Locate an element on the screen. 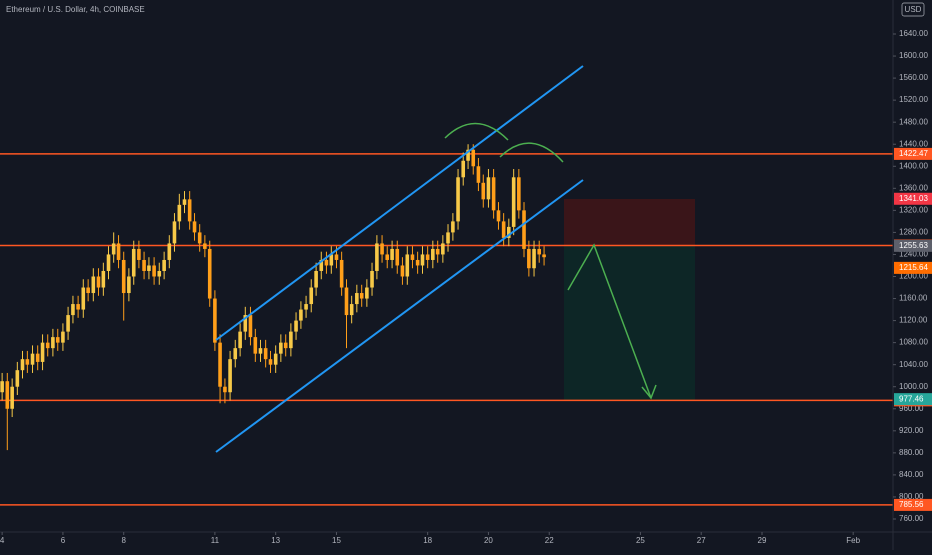  y-tick-label: 1240.00 is located at coordinates (913, 254).